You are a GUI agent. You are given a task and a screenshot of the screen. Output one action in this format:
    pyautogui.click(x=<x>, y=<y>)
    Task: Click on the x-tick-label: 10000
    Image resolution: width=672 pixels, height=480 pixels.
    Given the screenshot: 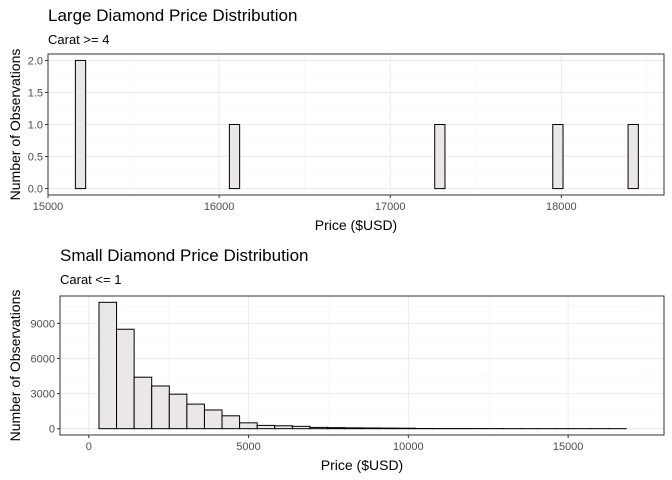 What is the action you would take?
    pyautogui.click(x=408, y=447)
    